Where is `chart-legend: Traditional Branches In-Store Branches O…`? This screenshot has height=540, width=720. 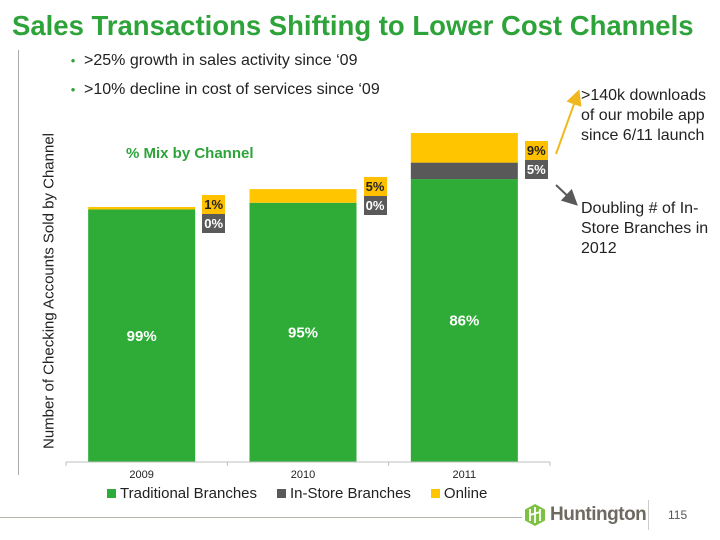
chart-legend: Traditional Branches In-Store Branches O… is located at coordinates (297, 493).